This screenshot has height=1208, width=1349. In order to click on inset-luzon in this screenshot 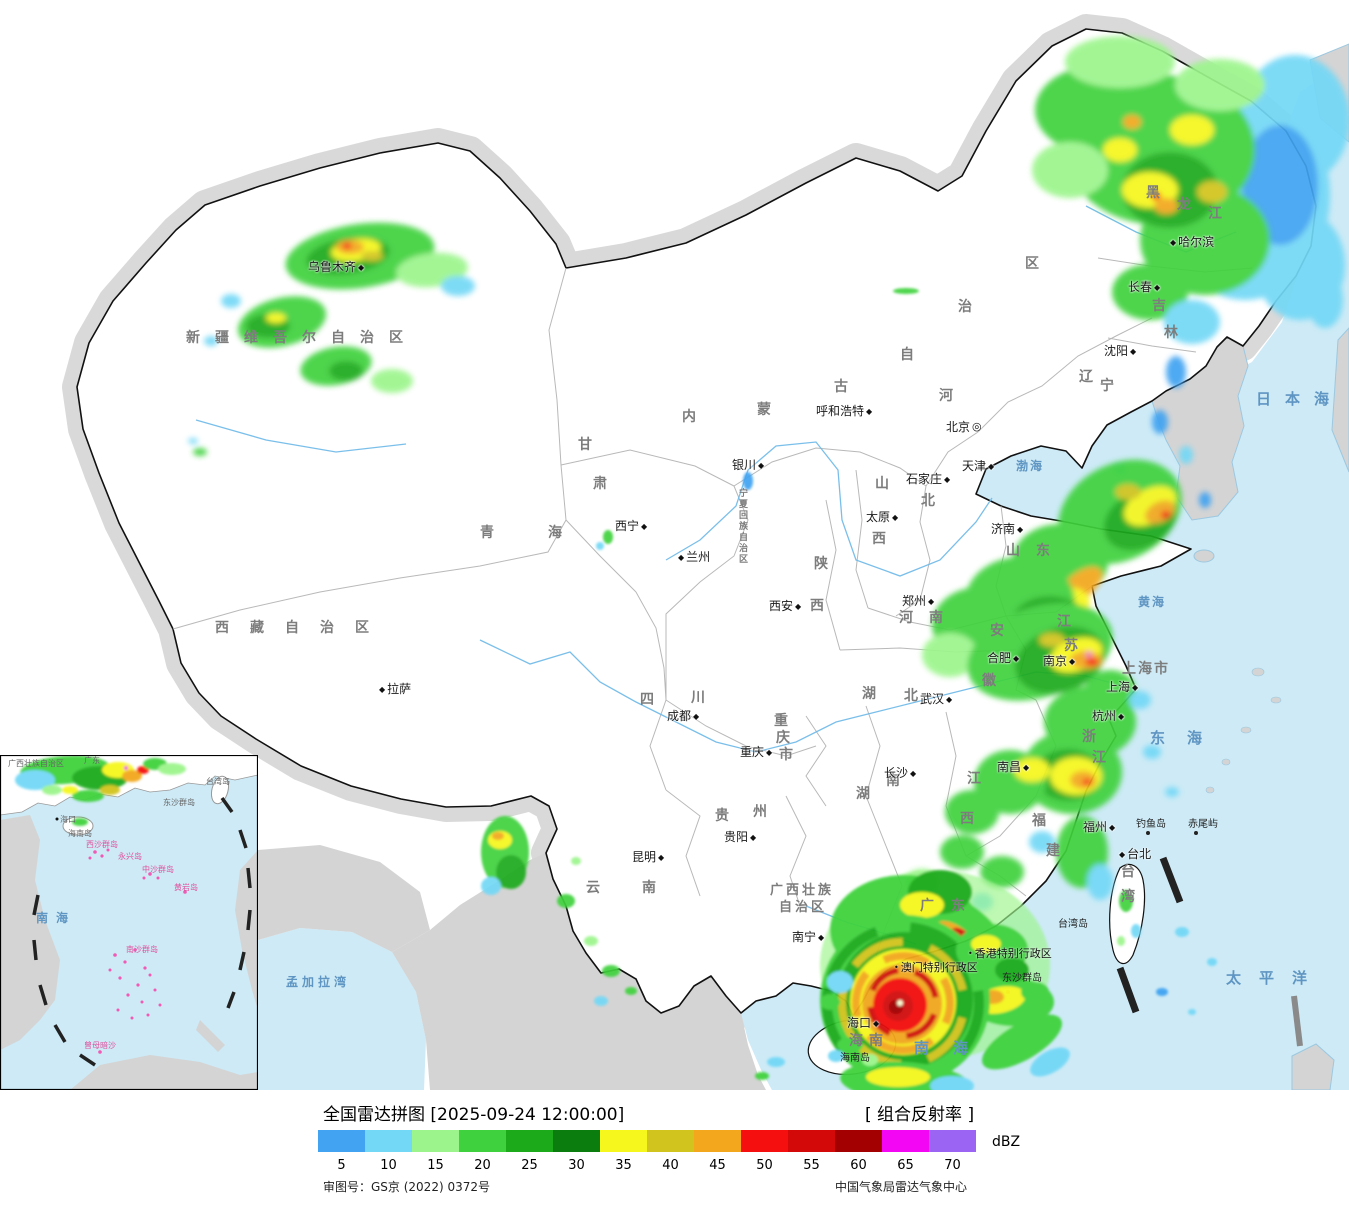, I will do `click(246, 930)`.